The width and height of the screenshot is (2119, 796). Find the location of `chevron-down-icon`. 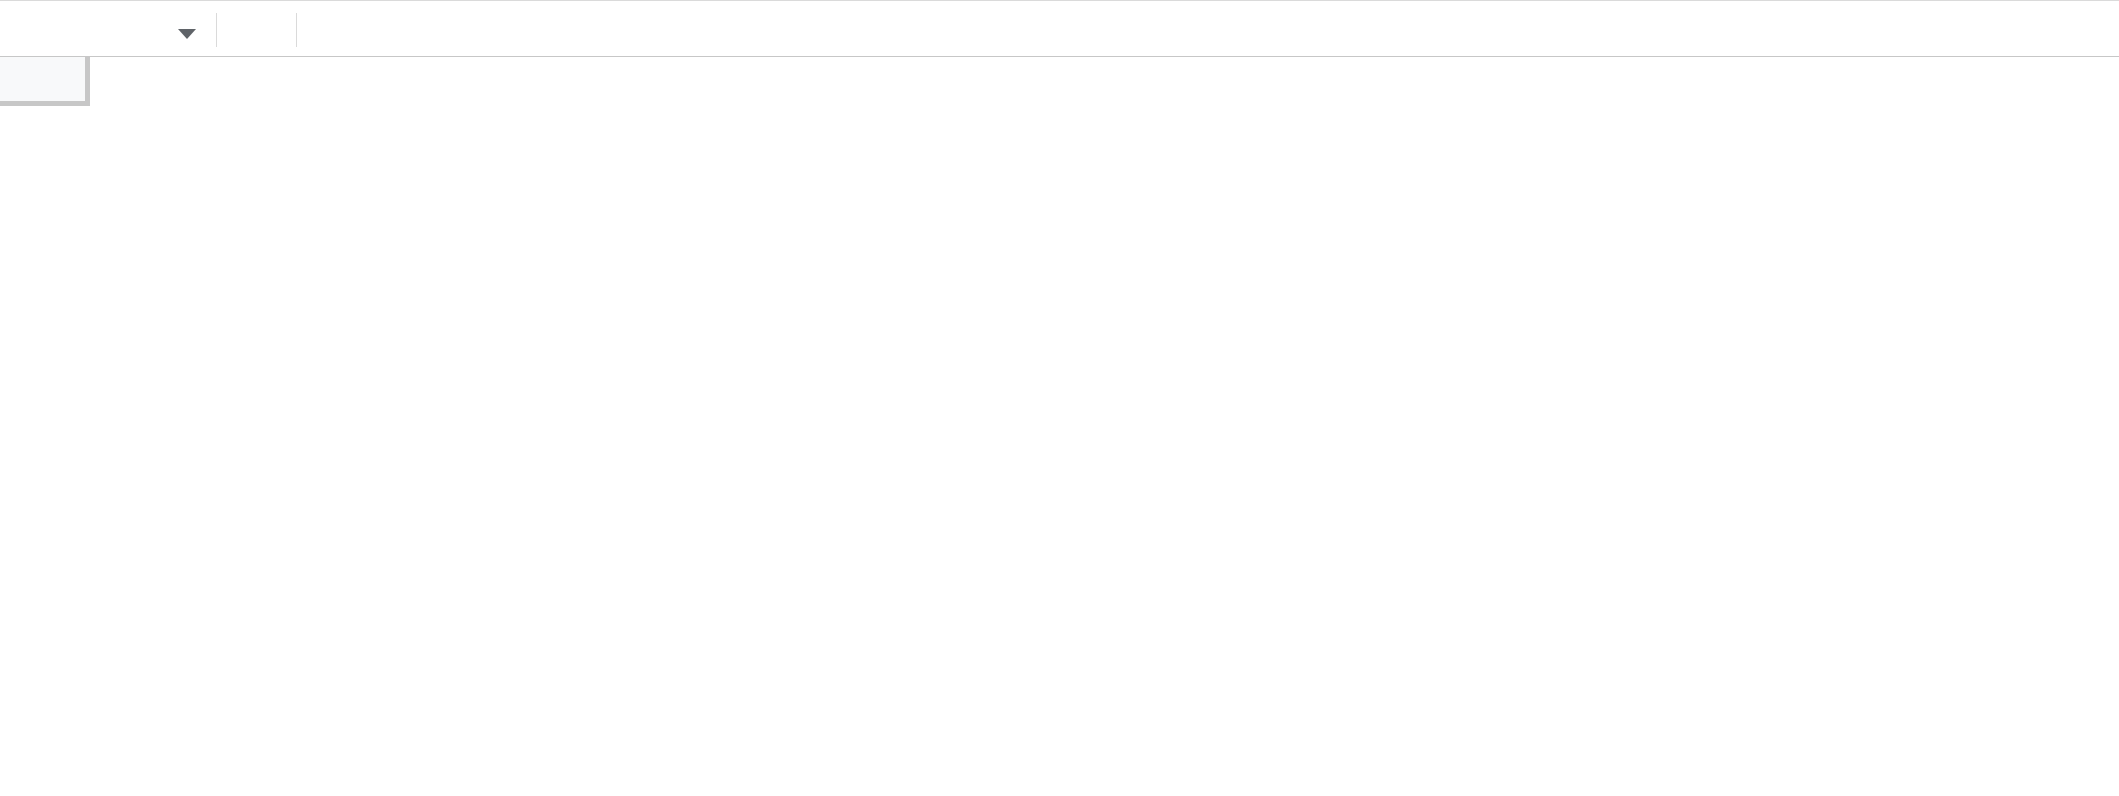

chevron-down-icon is located at coordinates (187, 34).